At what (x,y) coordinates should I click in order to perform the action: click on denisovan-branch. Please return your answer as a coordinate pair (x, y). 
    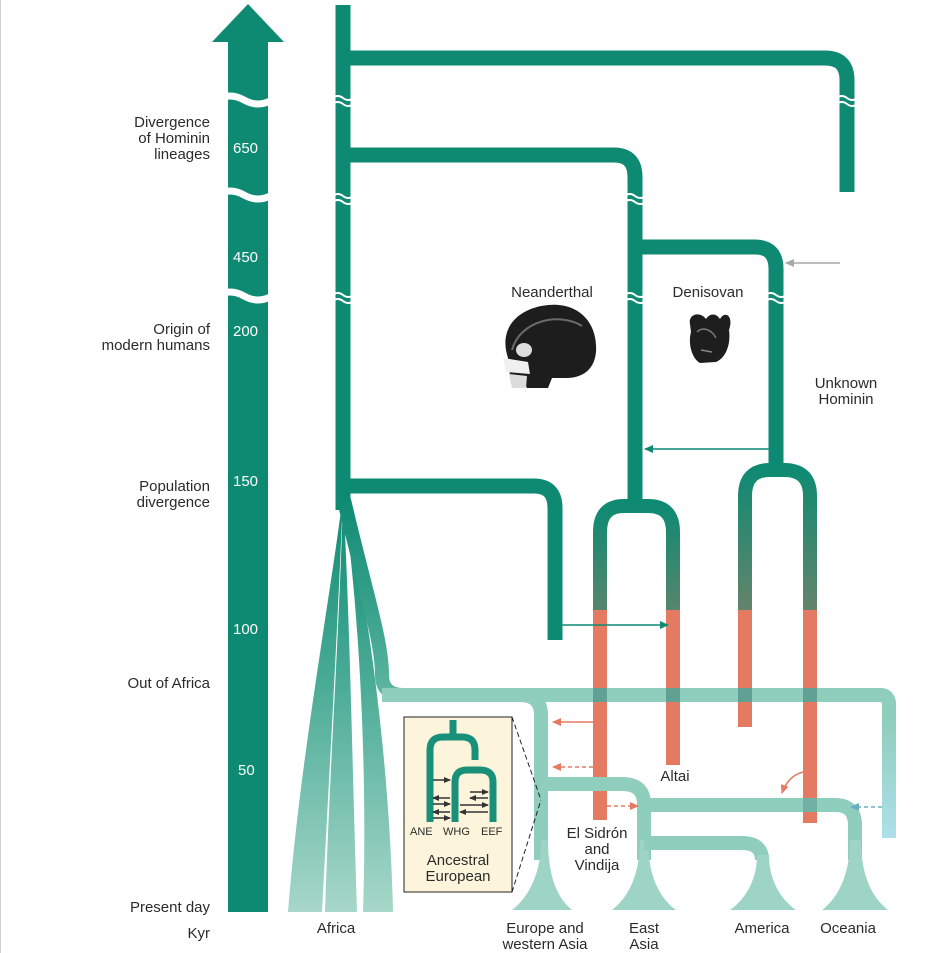
    Looking at the image, I should click on (709, 354).